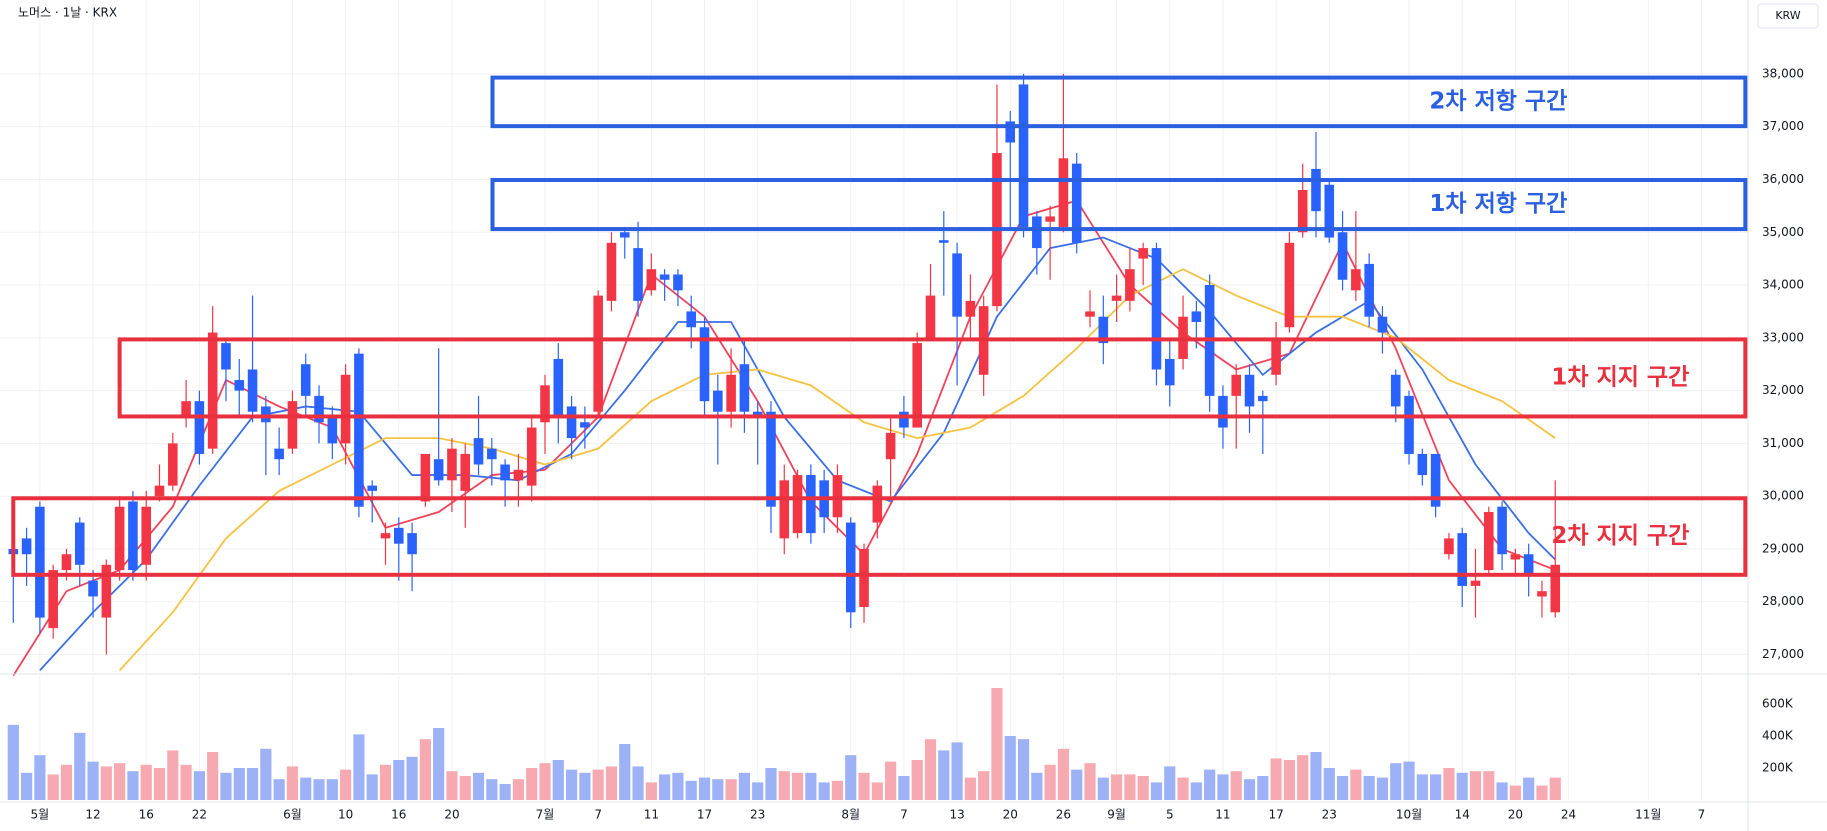 The width and height of the screenshot is (1827, 831). I want to click on x-tick-label: 9월, so click(1116, 815).